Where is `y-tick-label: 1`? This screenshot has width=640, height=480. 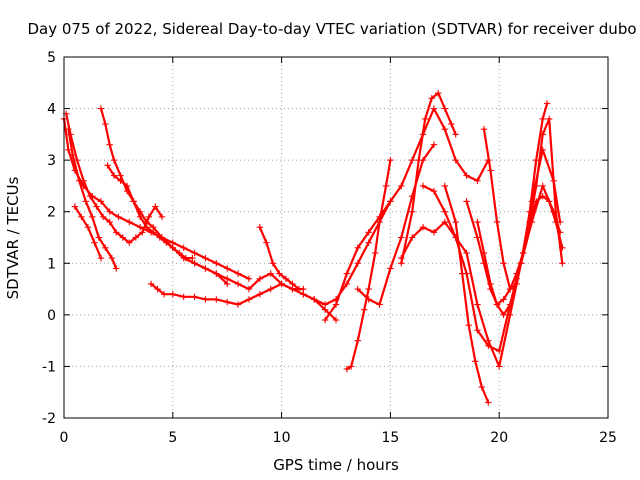
y-tick-label: 1 is located at coordinates (51, 264).